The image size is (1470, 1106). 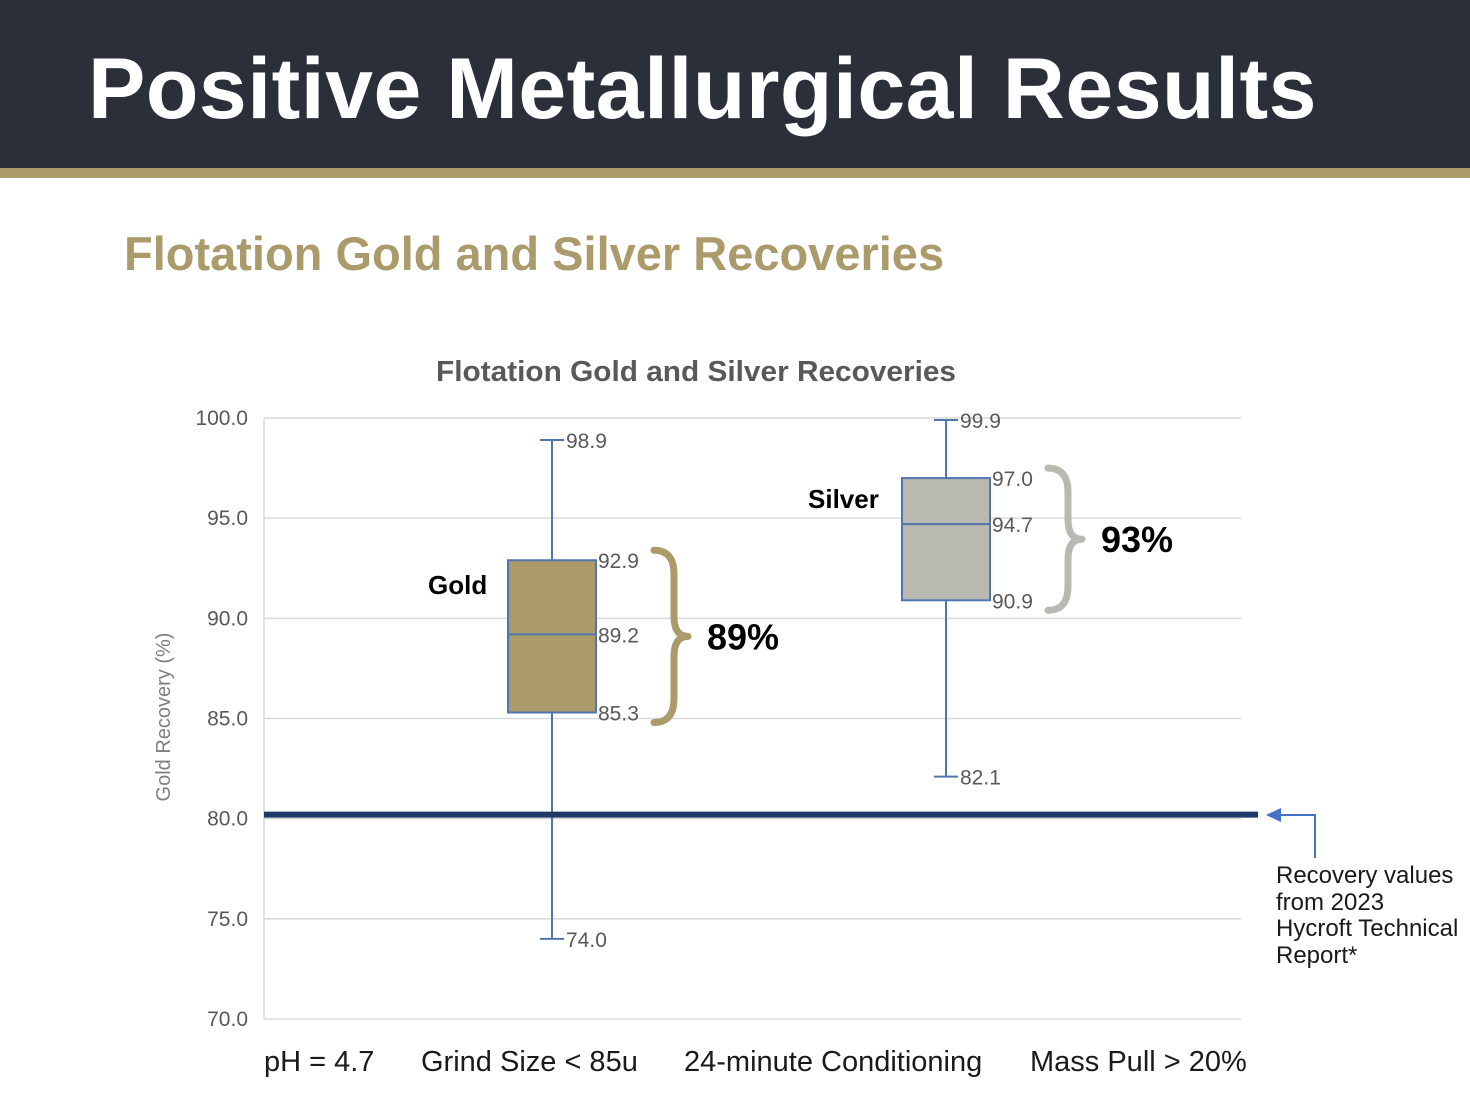 I want to click on silver-iqr-brace, so click(x=1065, y=539).